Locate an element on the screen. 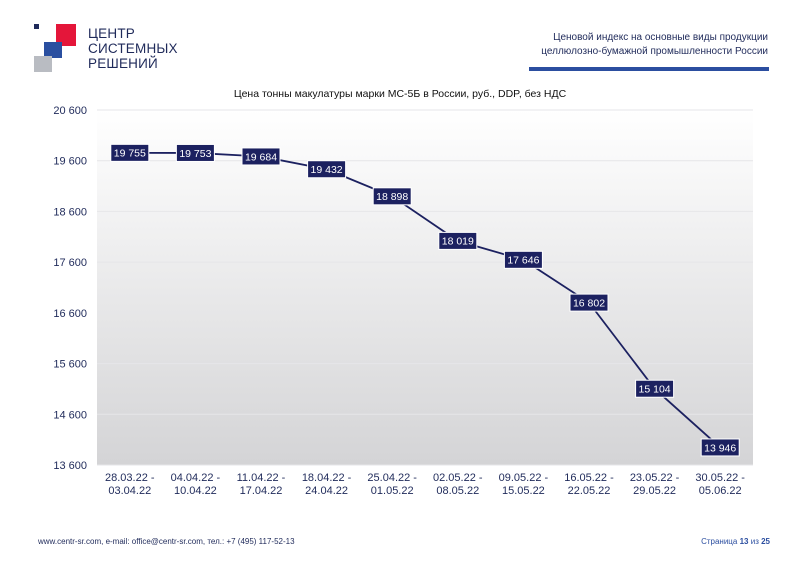  x-tick-label: 30.05.22 -05.06.22 is located at coordinates (720, 484).